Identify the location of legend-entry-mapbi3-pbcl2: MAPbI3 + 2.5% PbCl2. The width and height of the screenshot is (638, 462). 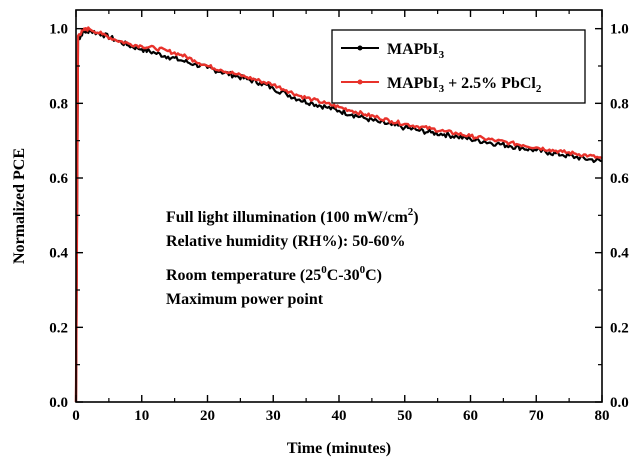
(441, 85).